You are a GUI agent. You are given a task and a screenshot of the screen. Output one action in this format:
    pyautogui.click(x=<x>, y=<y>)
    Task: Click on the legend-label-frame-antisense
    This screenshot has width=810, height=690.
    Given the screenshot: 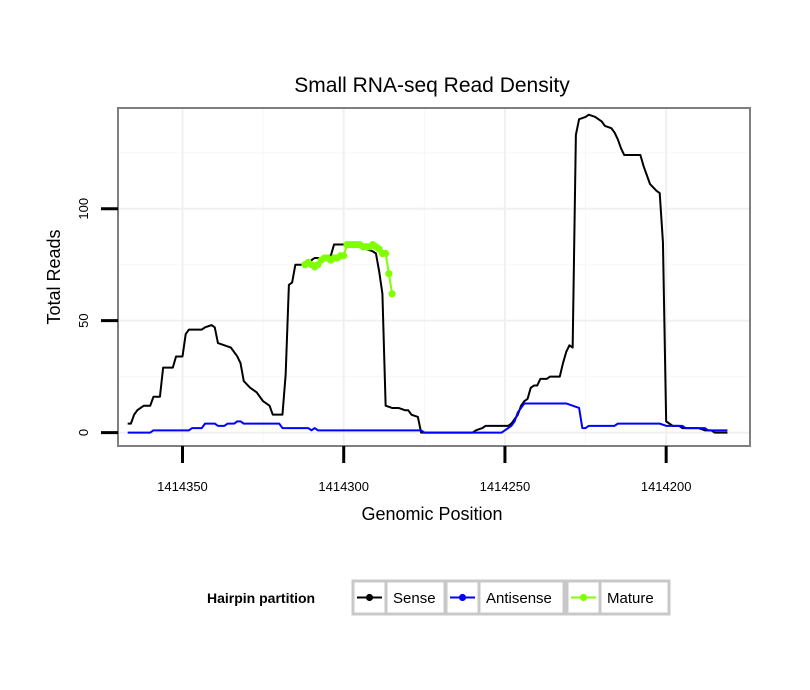 What is the action you would take?
    pyautogui.click(x=521, y=597)
    